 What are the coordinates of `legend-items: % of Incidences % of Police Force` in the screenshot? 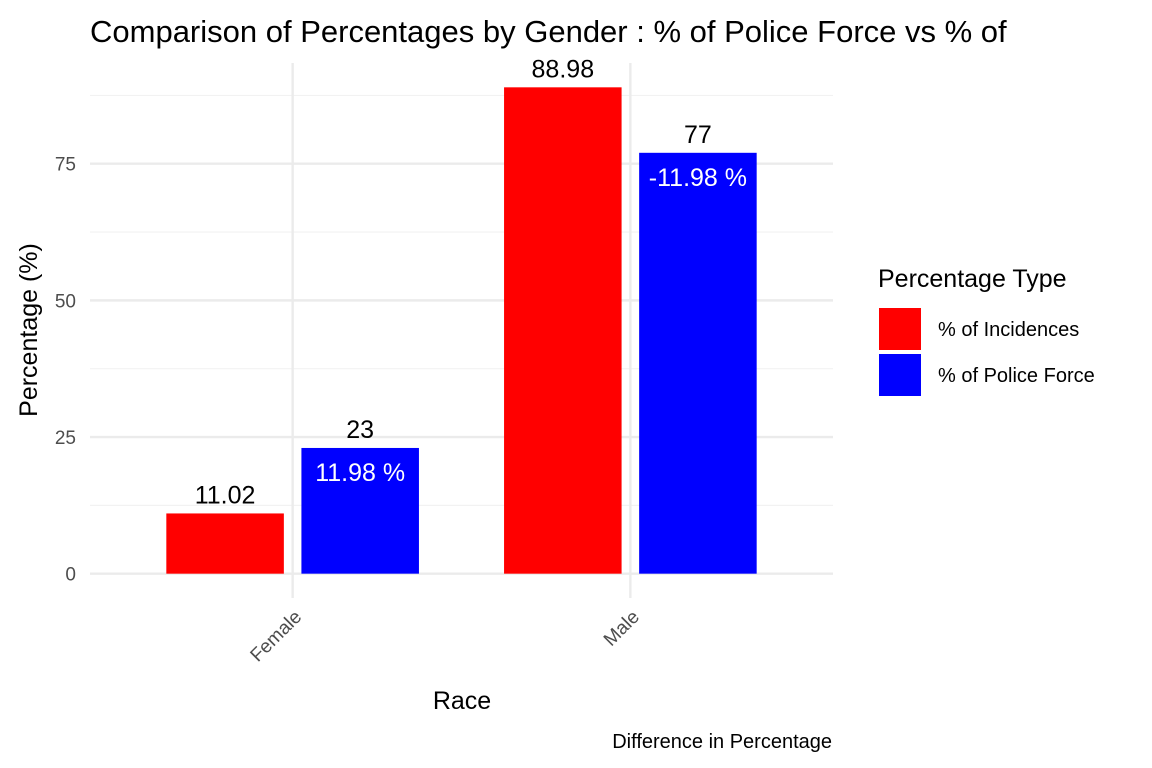 It's located at (987, 352).